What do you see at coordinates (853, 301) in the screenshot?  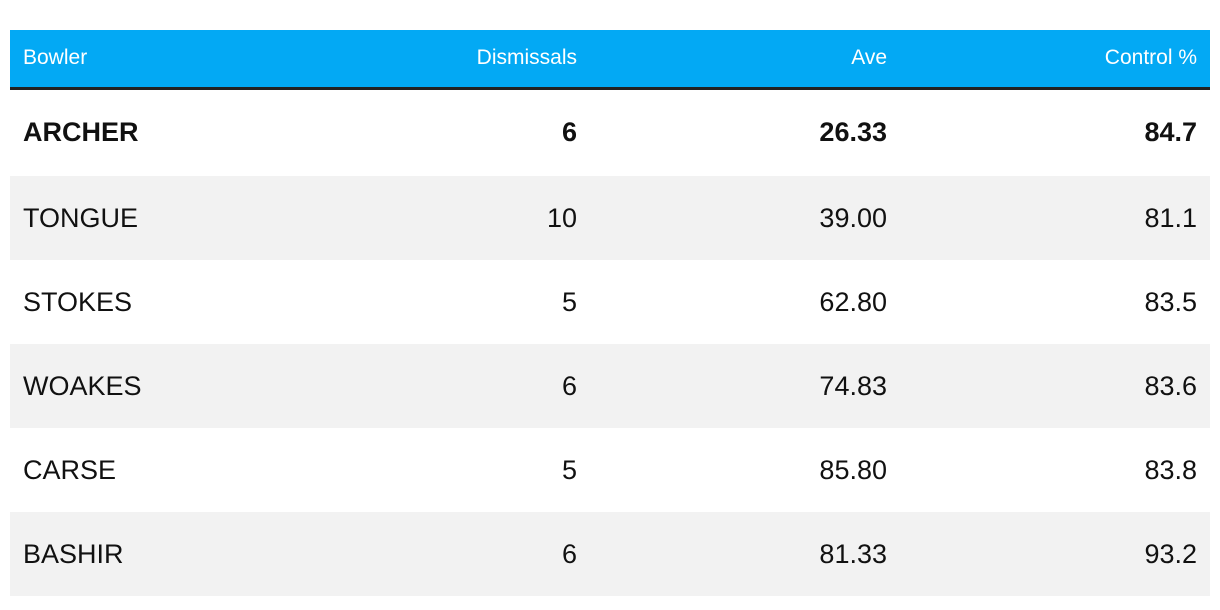 I see `cell-ave: 62.80` at bounding box center [853, 301].